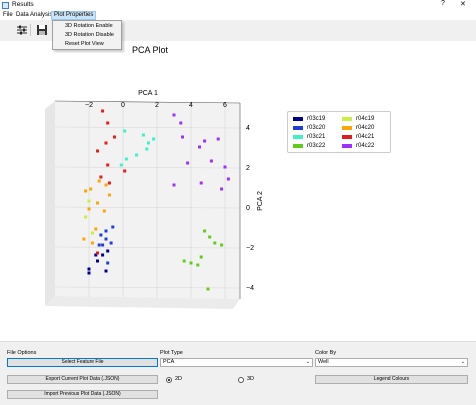 Image resolution: width=476 pixels, height=405 pixels. What do you see at coordinates (225, 105) in the screenshot?
I see `x-tick-label: 6` at bounding box center [225, 105].